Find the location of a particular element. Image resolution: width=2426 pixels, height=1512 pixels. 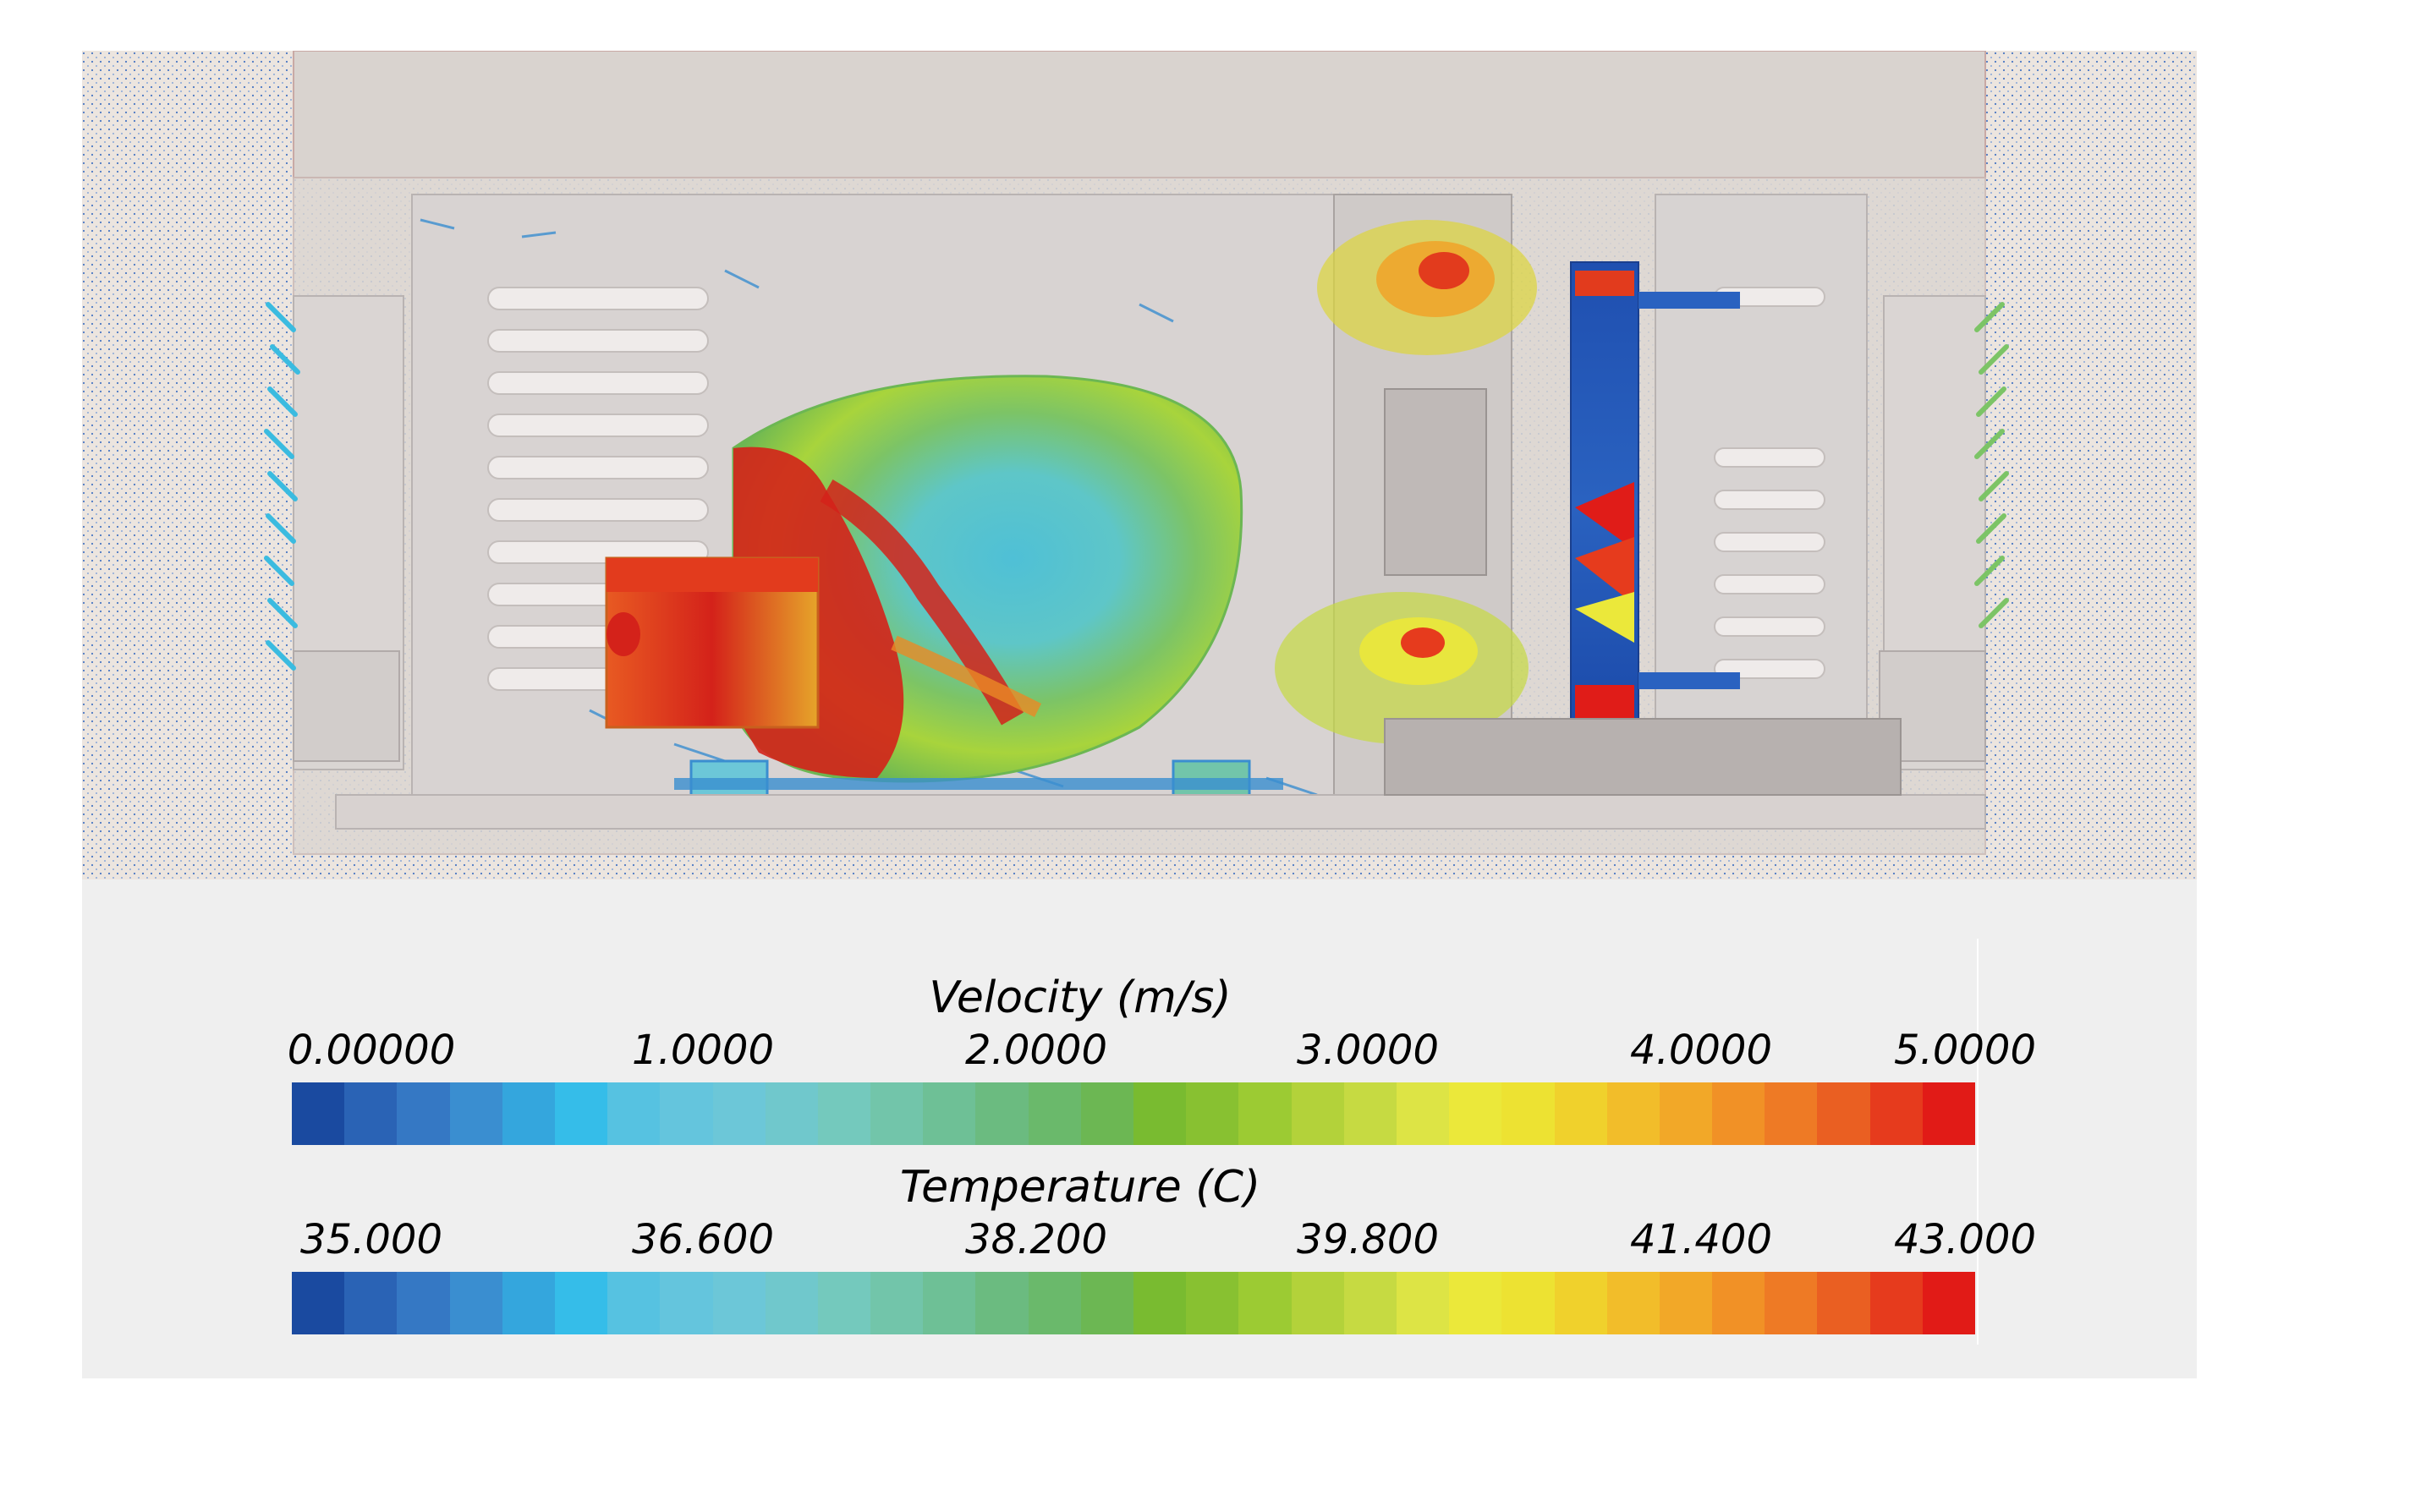

housing-top is located at coordinates (1140, 114).